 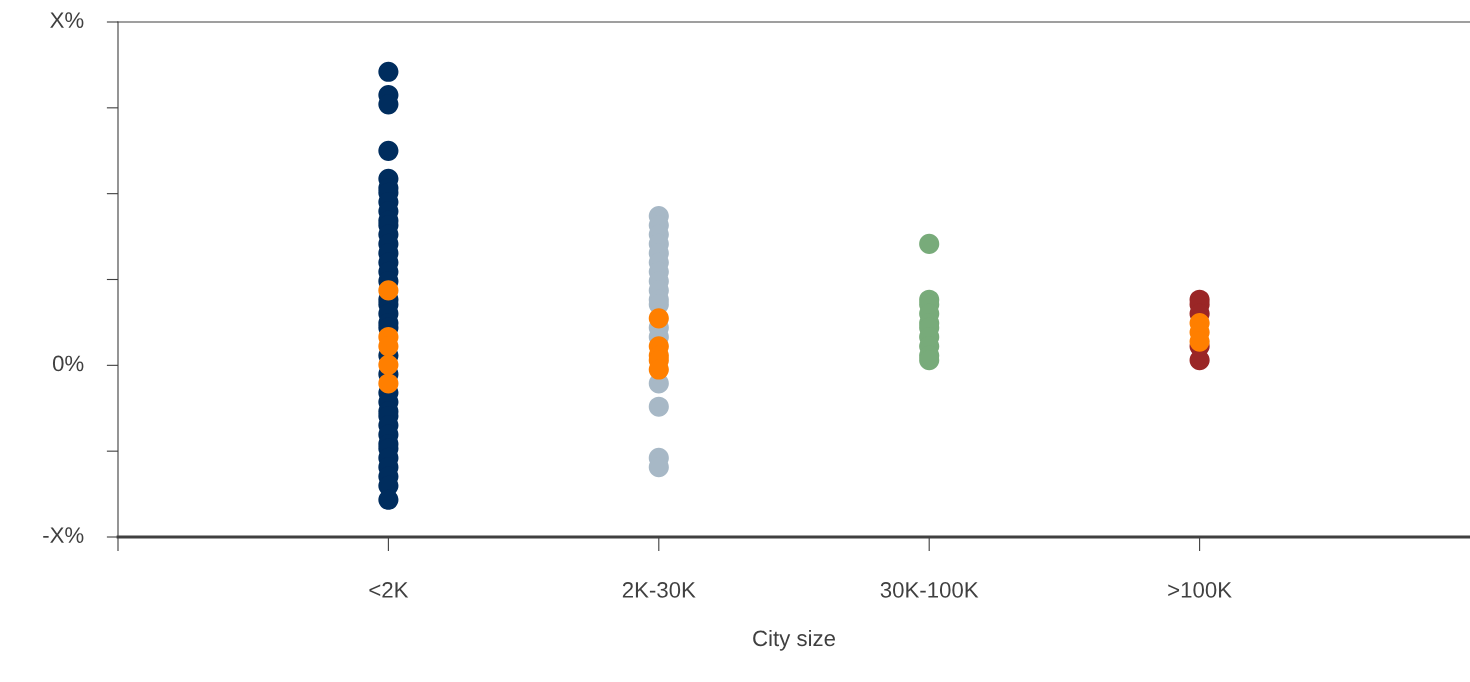 What do you see at coordinates (67, 20) in the screenshot?
I see `text: X%` at bounding box center [67, 20].